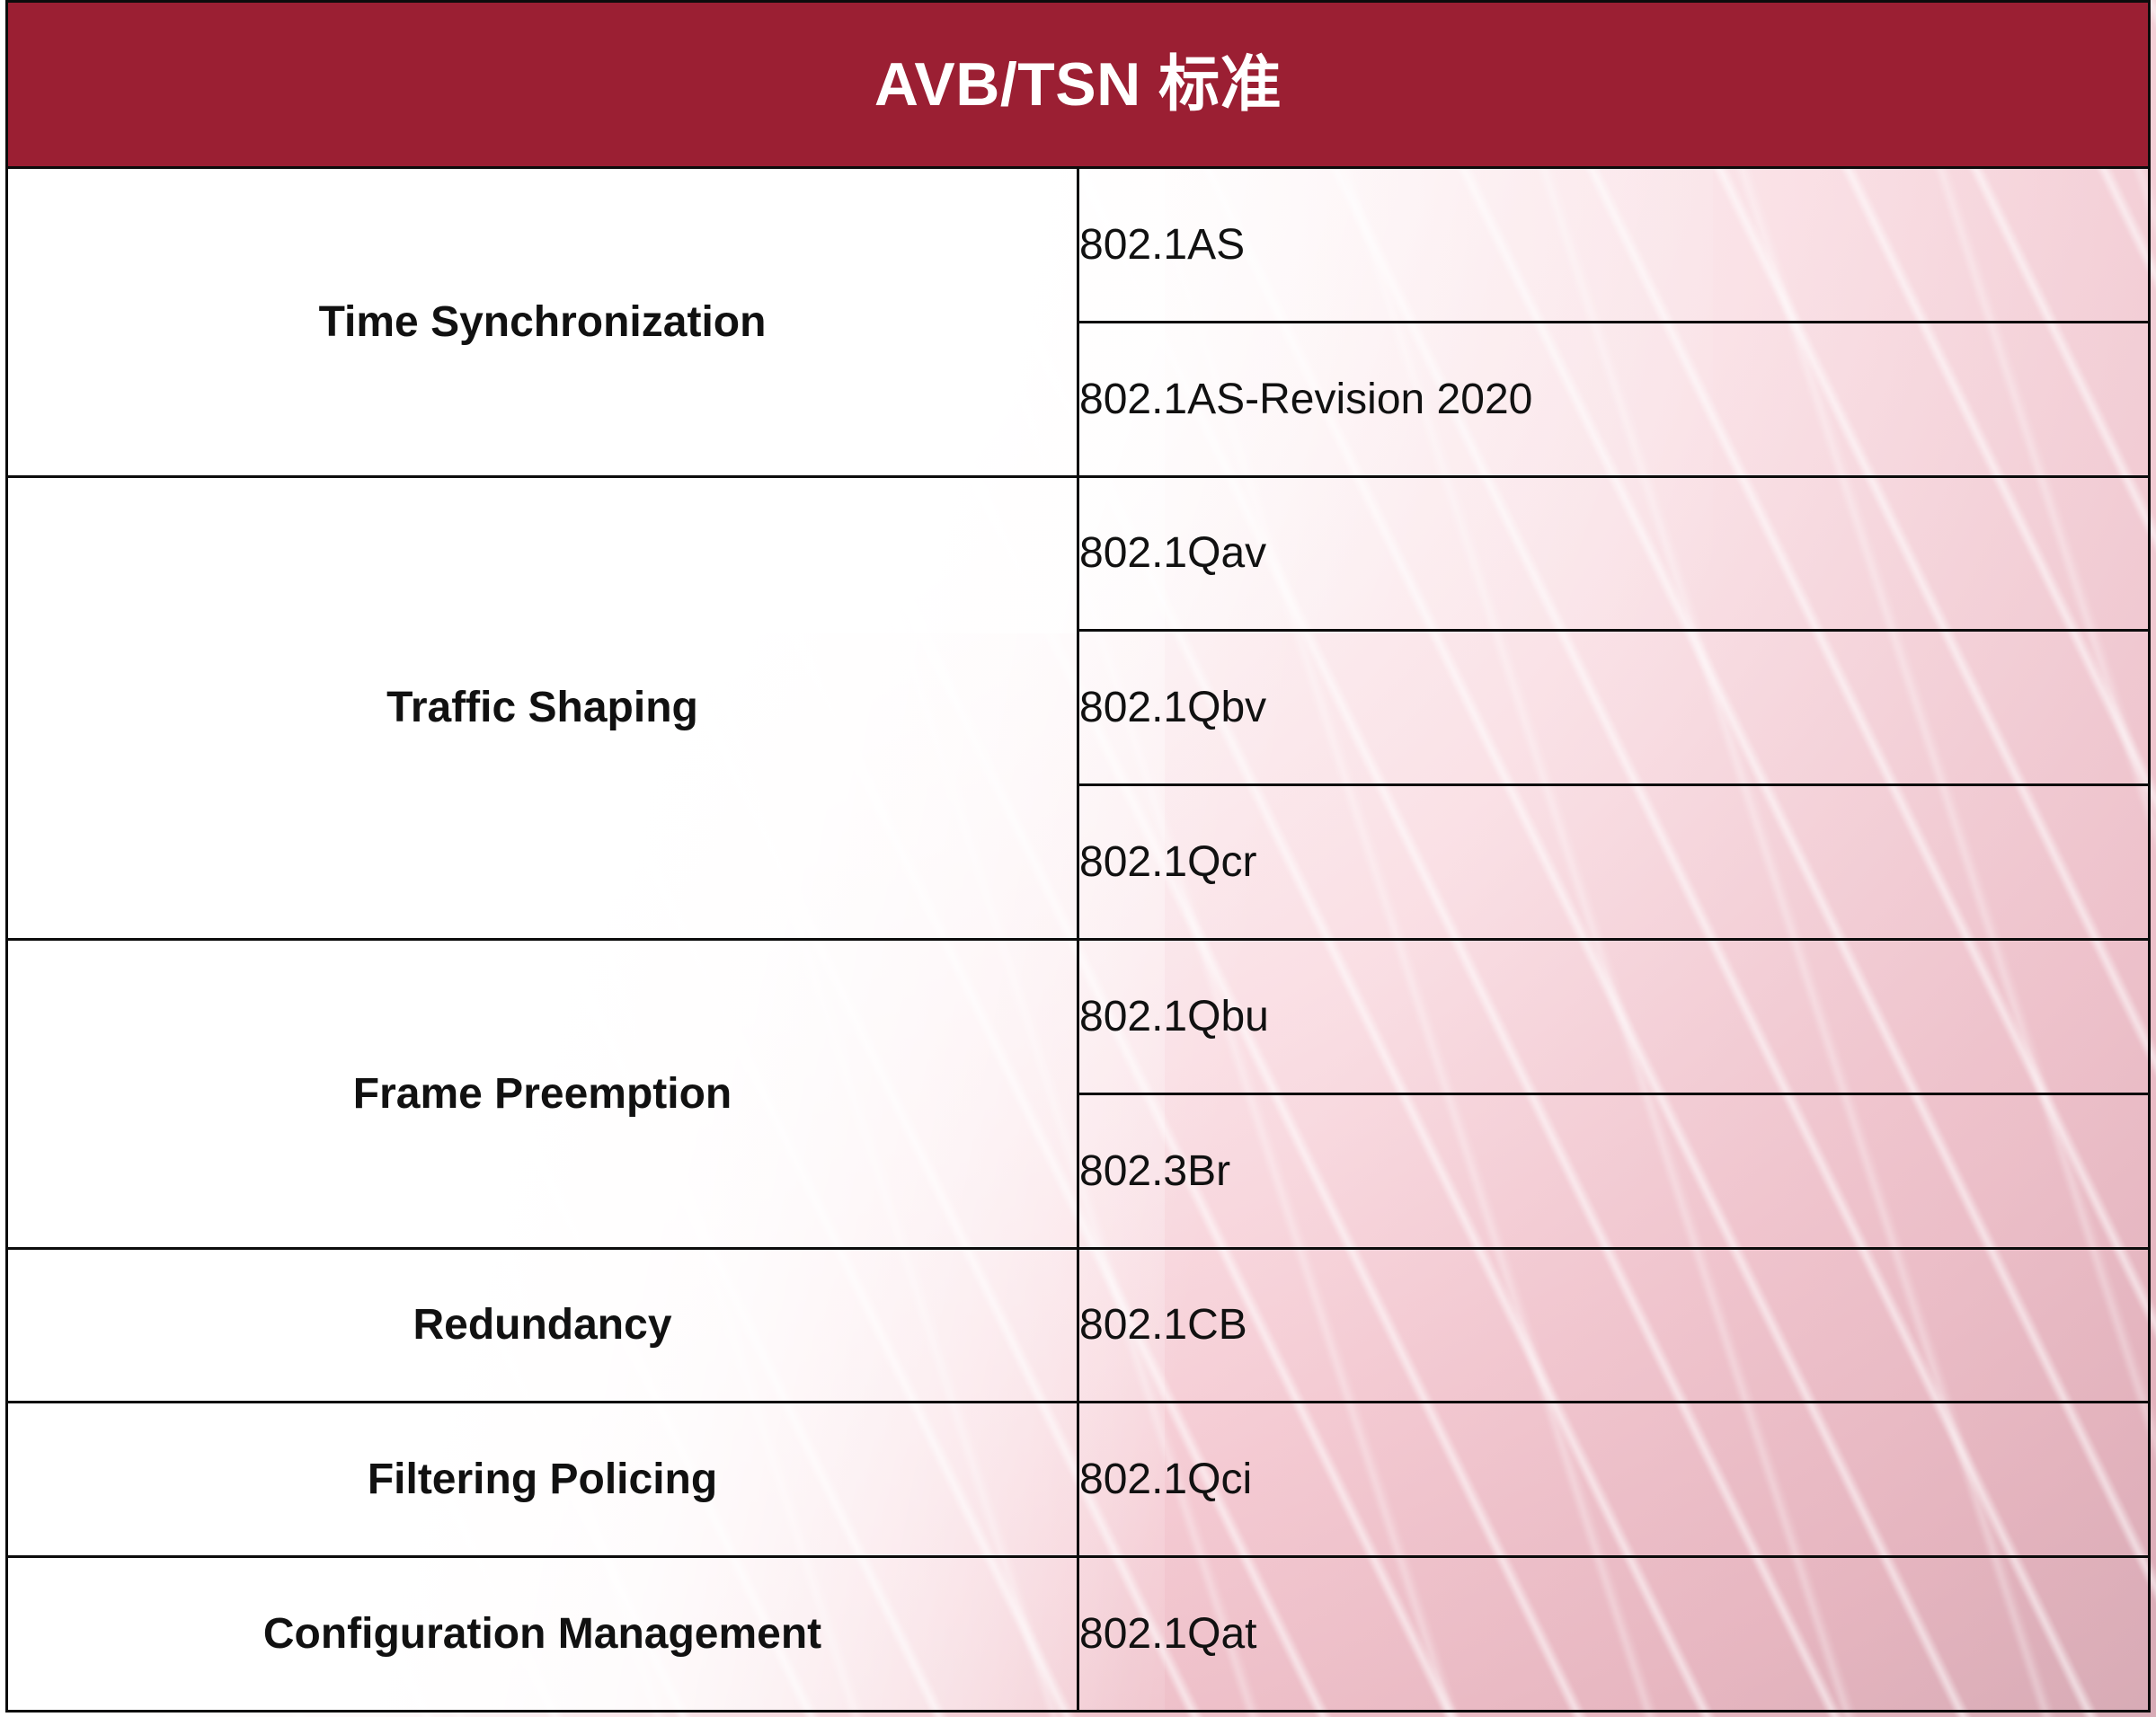 This screenshot has width=2156, height=1717. I want to click on category-label: Filtering Policing, so click(543, 1480).